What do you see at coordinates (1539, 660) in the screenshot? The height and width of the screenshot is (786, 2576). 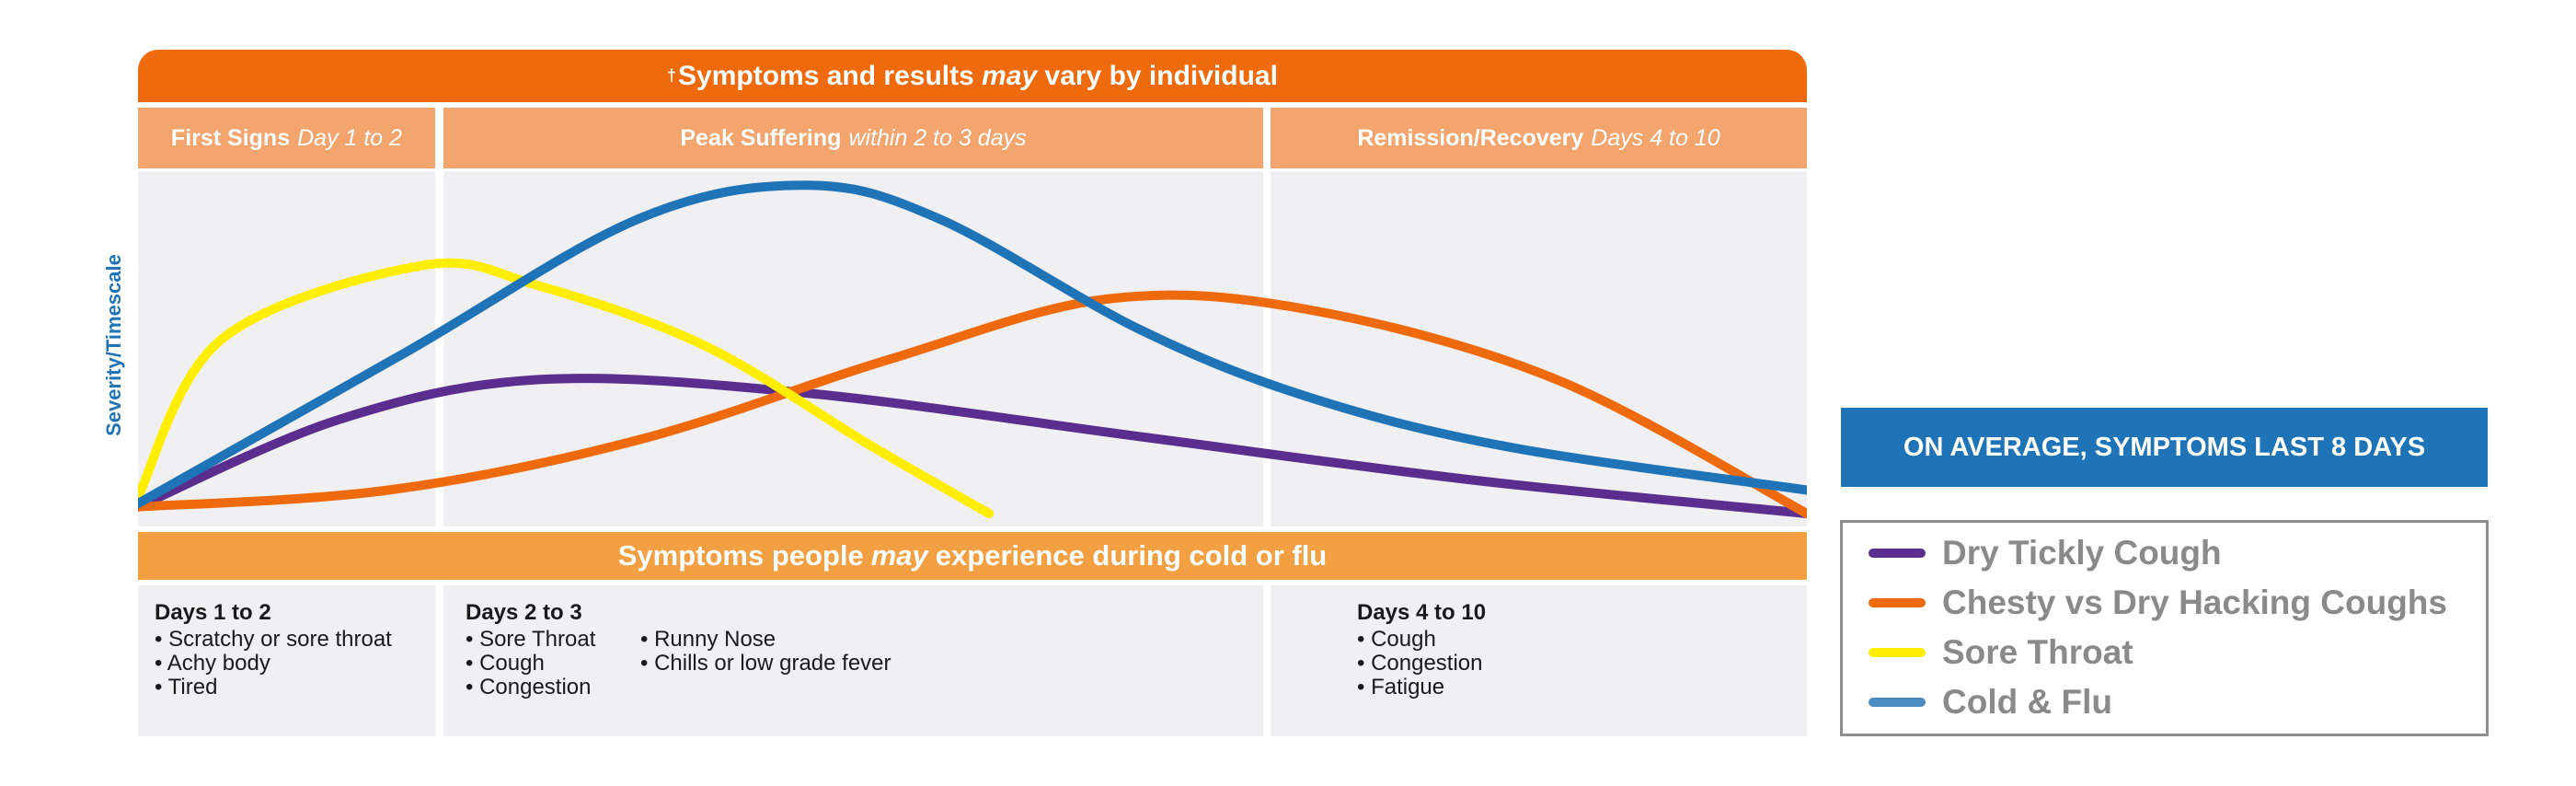 I see `symptom-box-days-4-10: Days 4 to 10 Cough Congestion Fatigue` at bounding box center [1539, 660].